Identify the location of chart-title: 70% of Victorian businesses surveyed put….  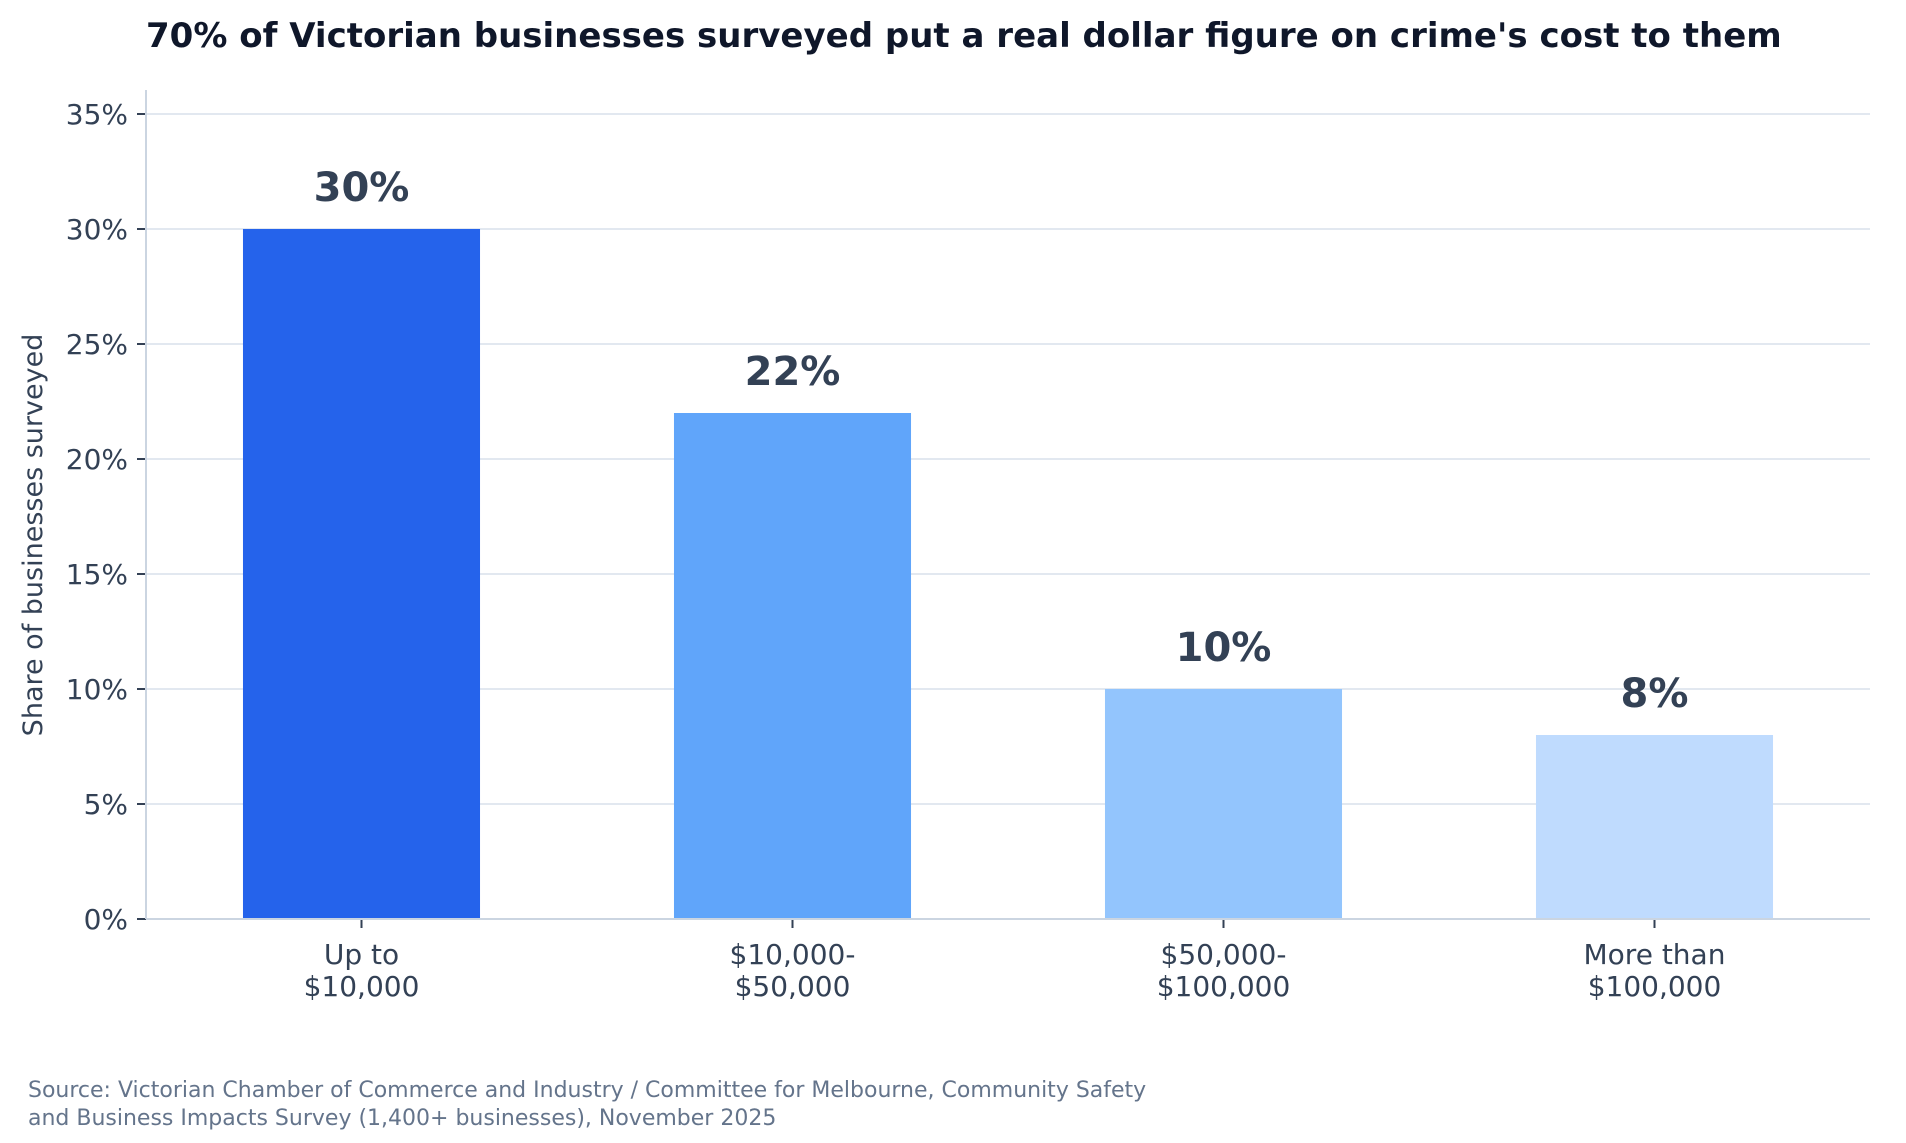
(964, 36).